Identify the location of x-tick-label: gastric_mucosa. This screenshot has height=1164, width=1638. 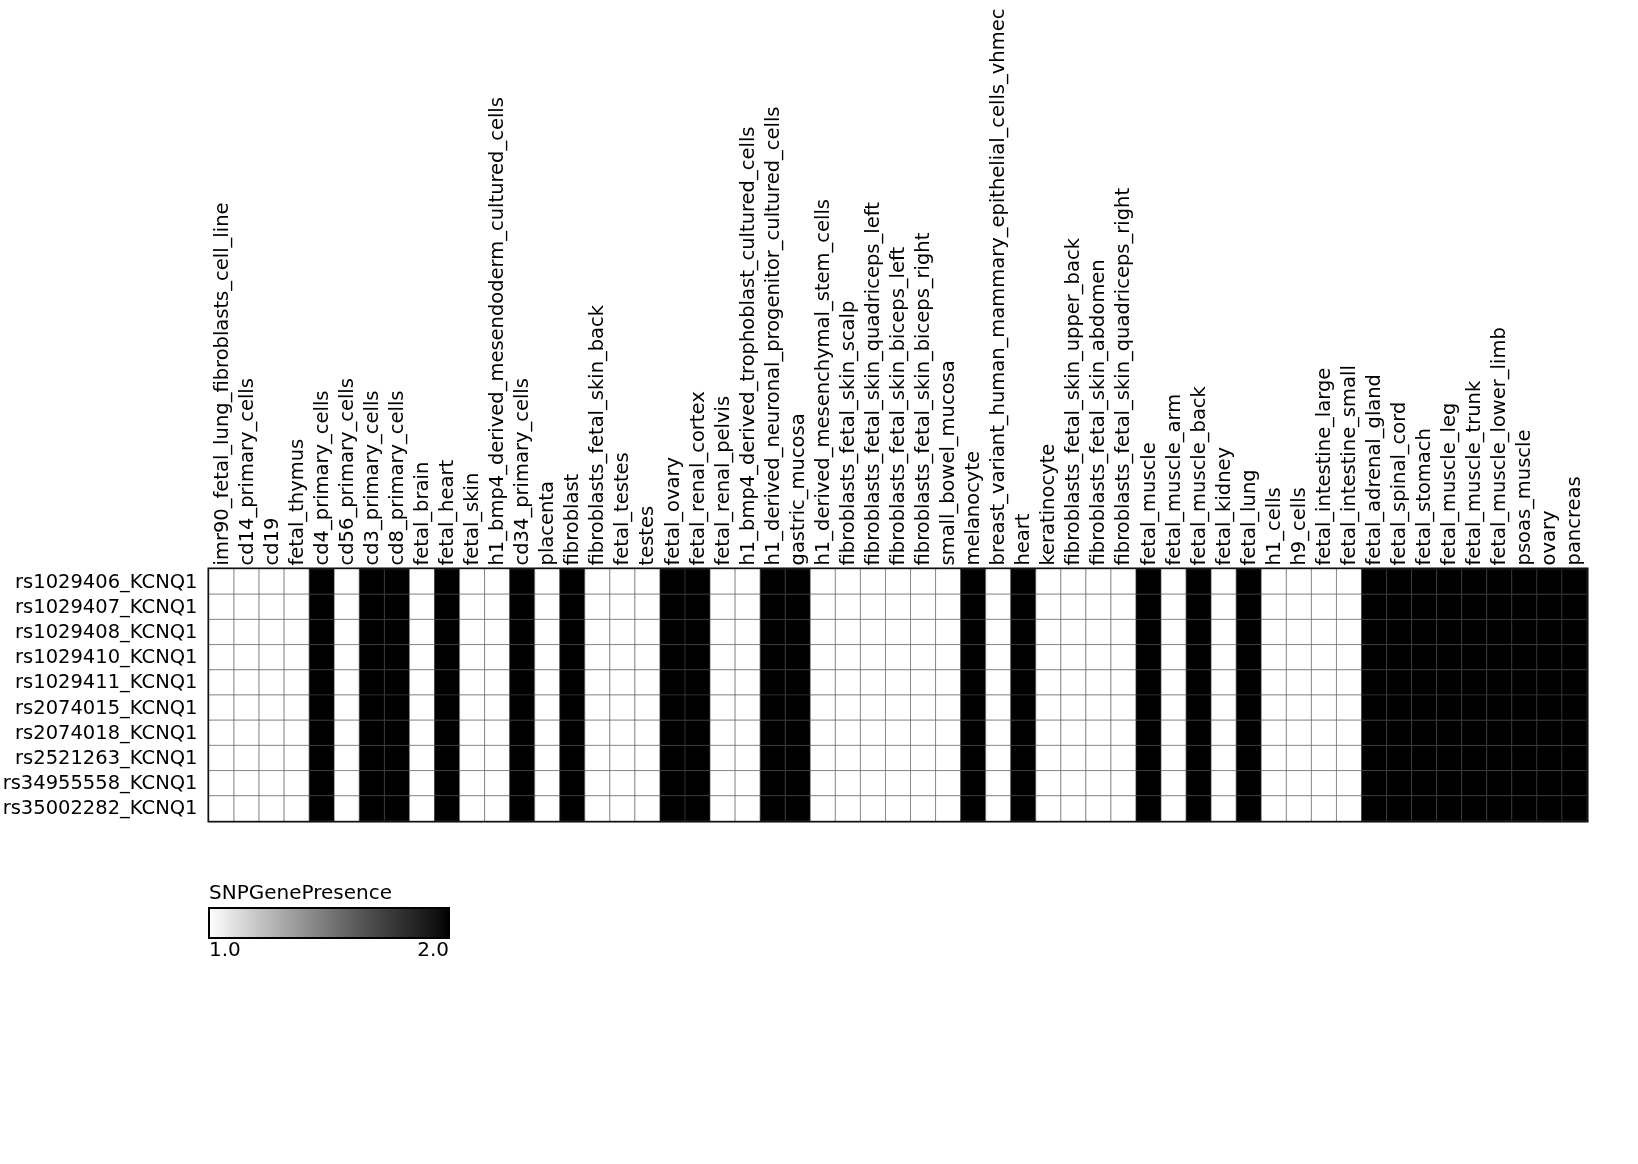
(797, 489).